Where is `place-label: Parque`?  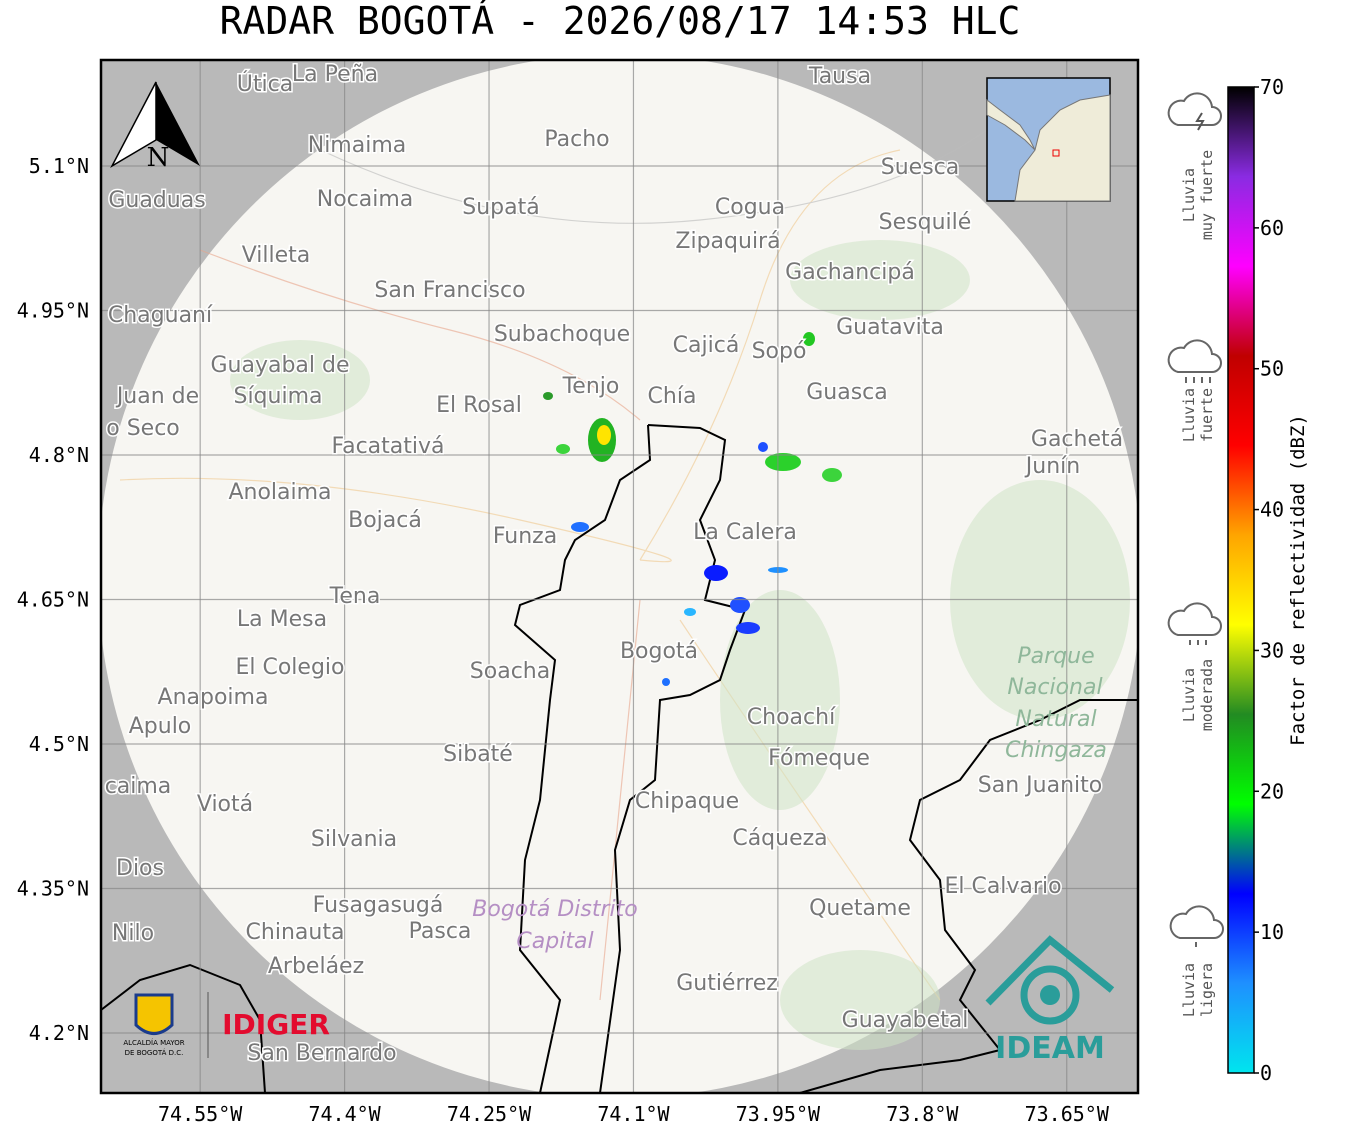
place-label: Parque is located at coordinates (1055, 656).